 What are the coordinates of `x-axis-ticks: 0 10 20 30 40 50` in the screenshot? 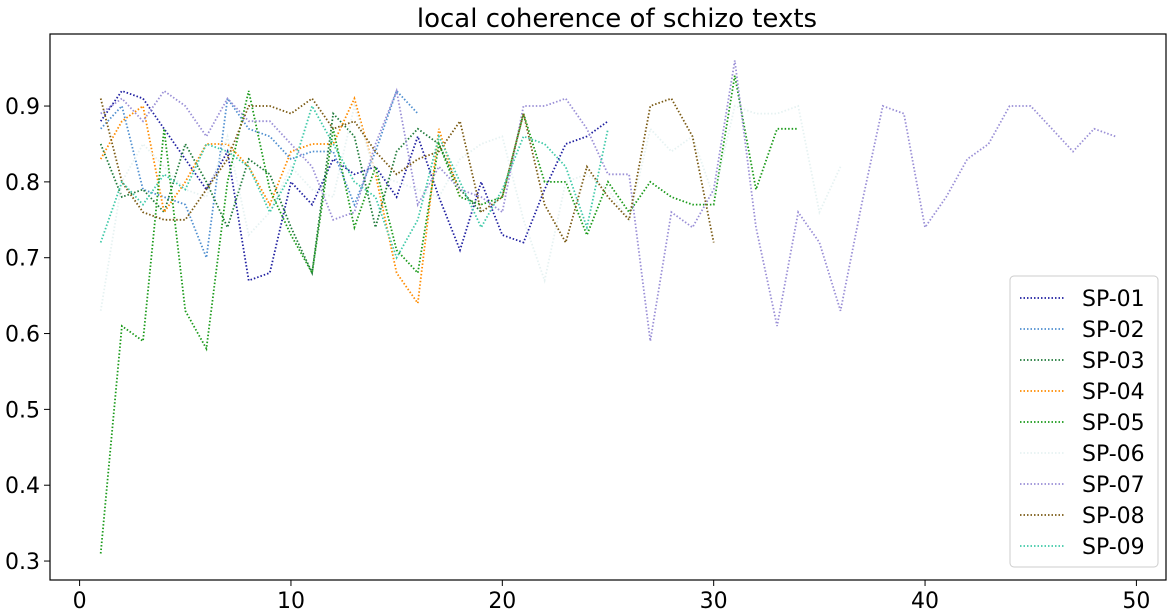 It's located at (611, 595).